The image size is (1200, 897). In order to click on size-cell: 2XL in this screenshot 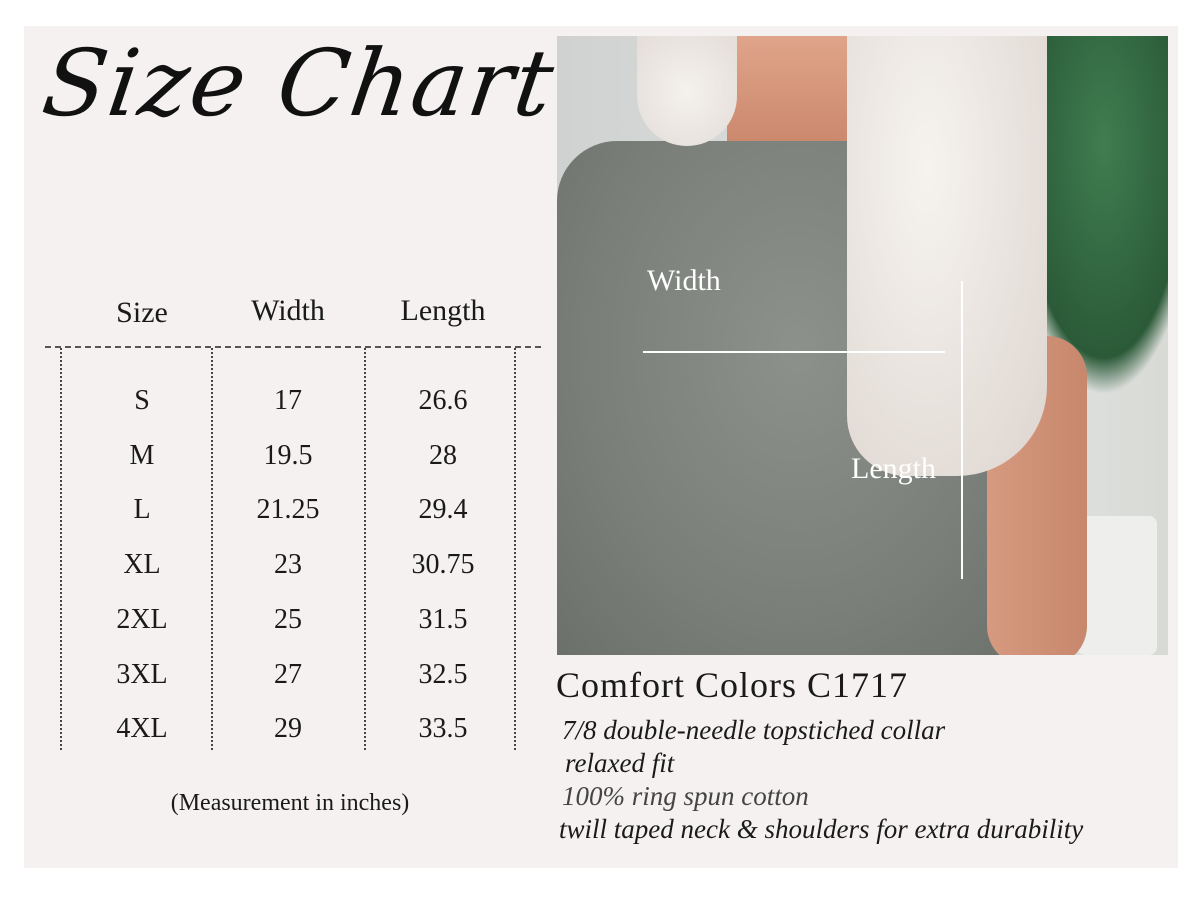, I will do `click(142, 619)`.